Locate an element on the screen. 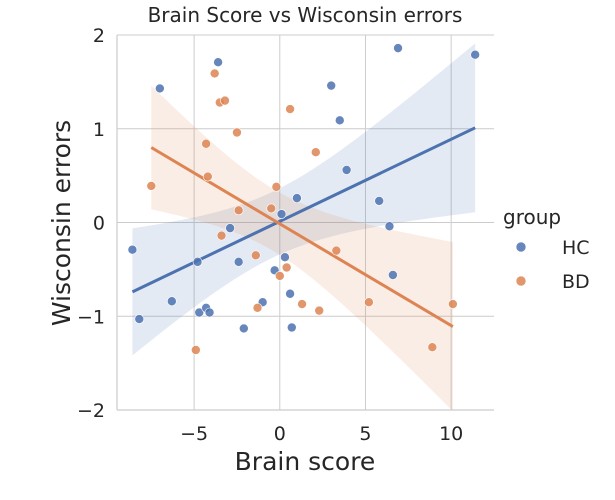 This screenshot has width=615, height=500. x-tick-label: 5 is located at coordinates (365, 434).